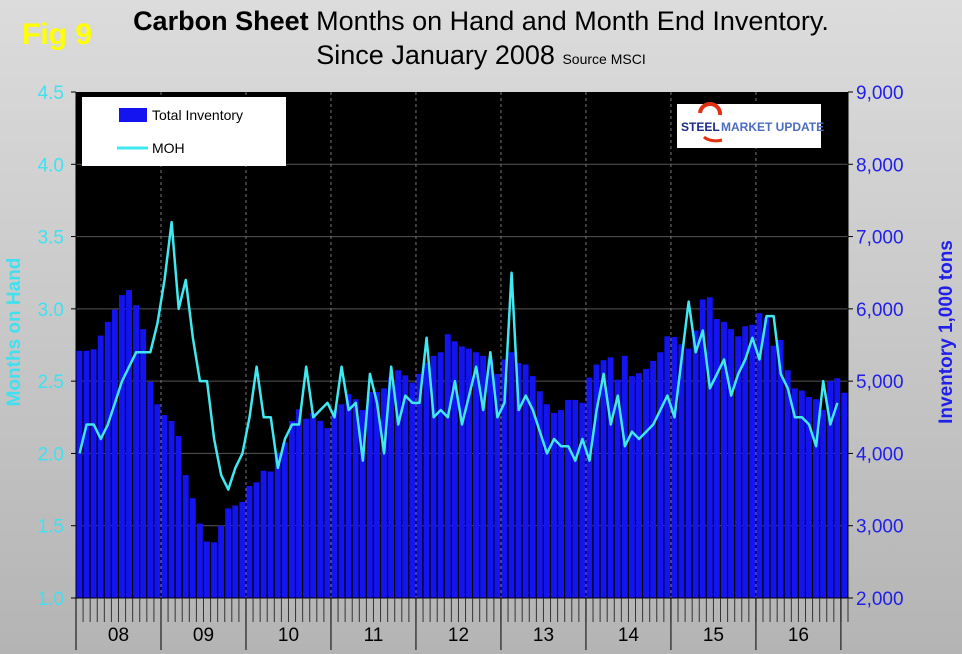  What do you see at coordinates (543, 635) in the screenshot?
I see `x-tick-label: 13` at bounding box center [543, 635].